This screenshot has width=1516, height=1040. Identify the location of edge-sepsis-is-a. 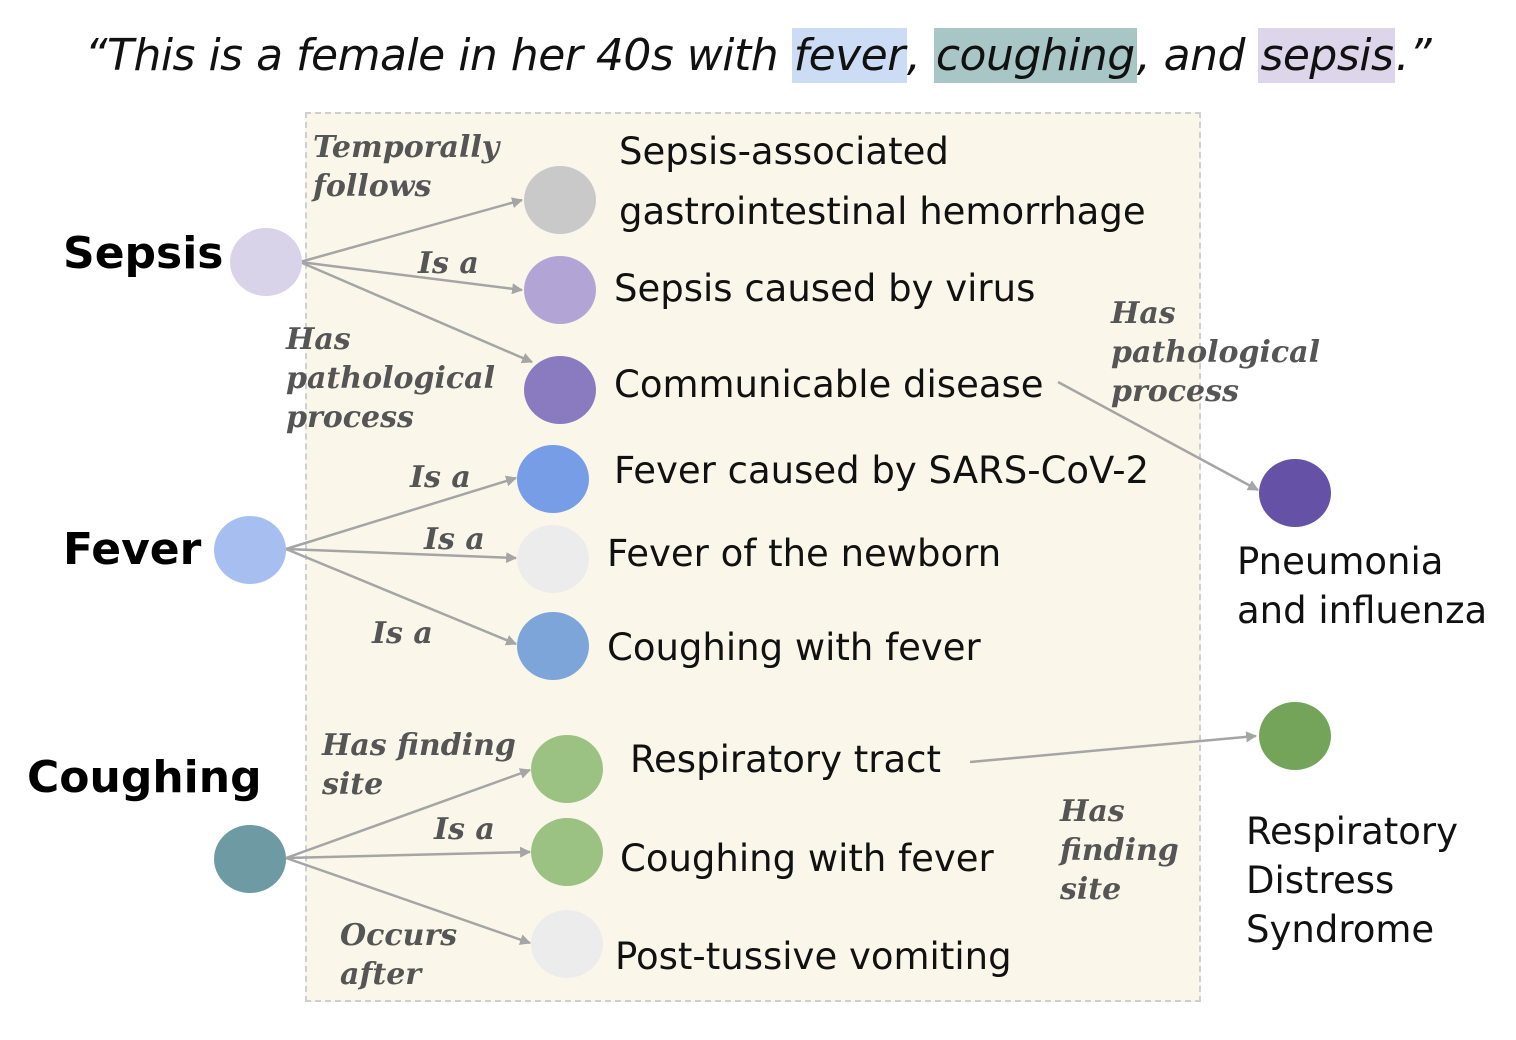
(411, 277).